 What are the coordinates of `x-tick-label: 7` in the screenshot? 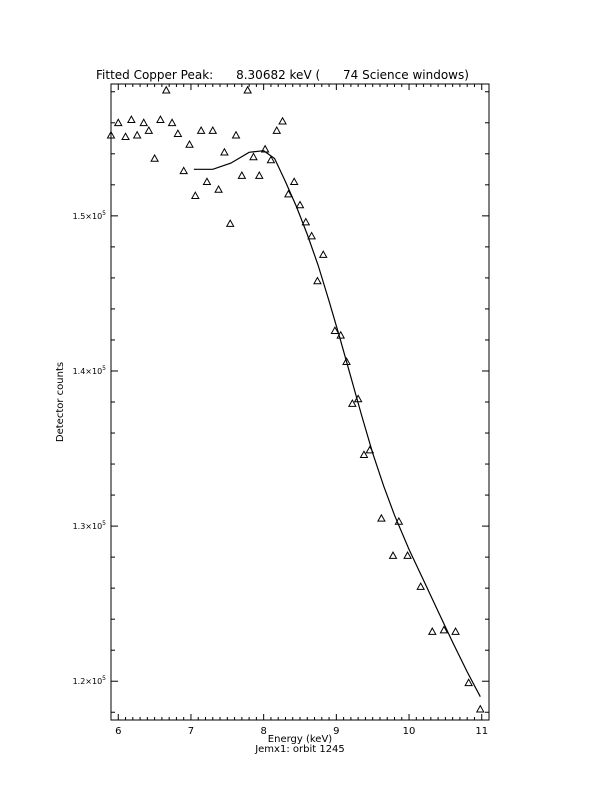 It's located at (191, 731).